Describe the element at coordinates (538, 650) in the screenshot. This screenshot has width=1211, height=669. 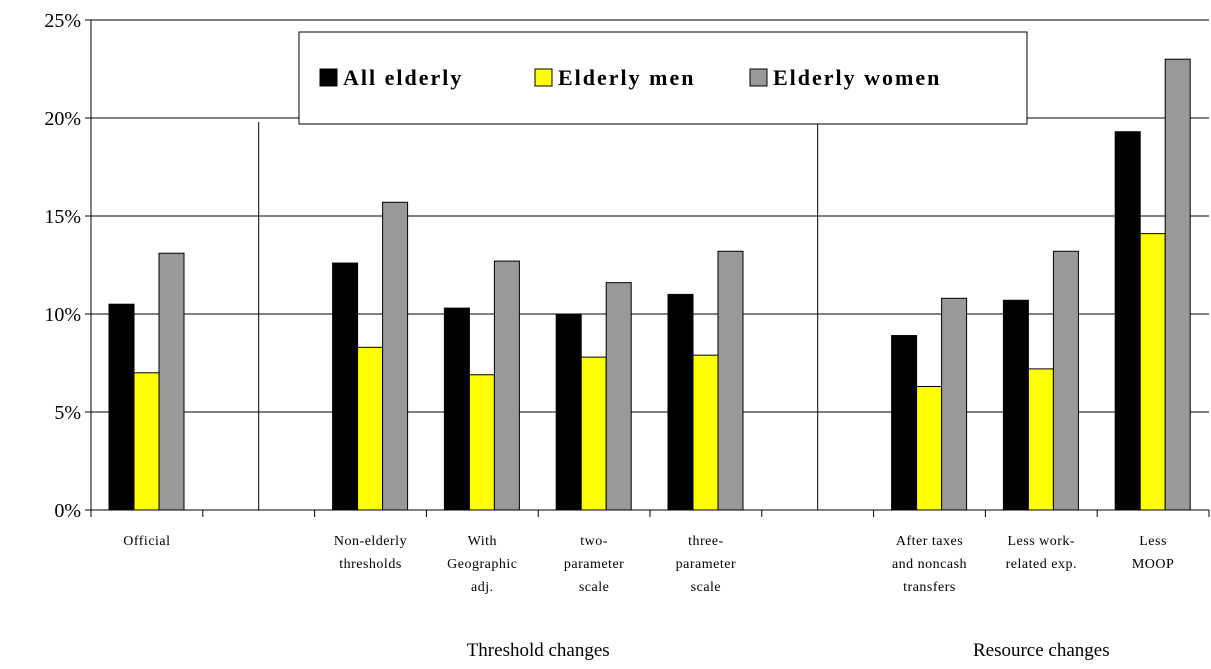
I see `group-label: Threshold changes` at that location.